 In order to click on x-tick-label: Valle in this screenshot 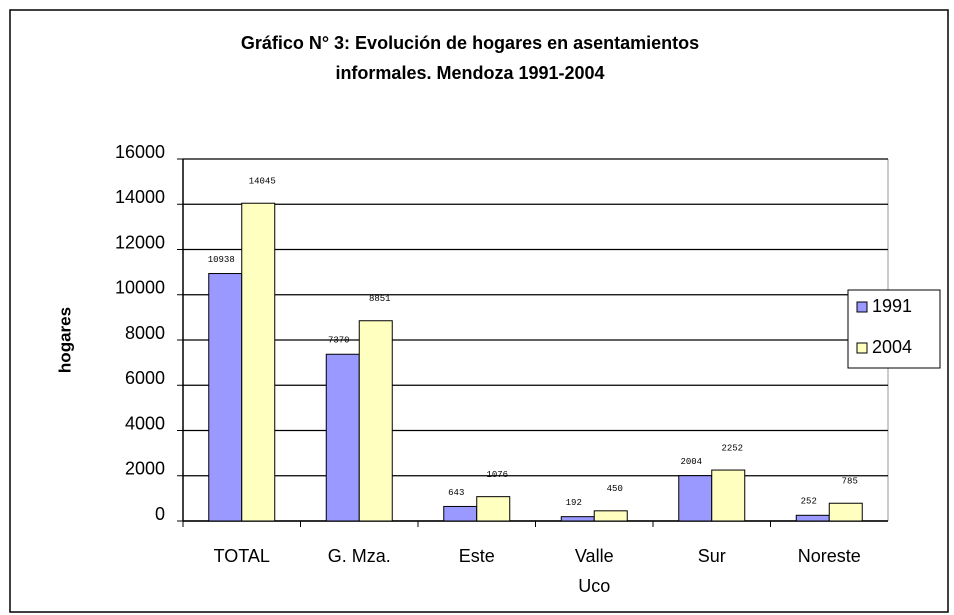, I will do `click(594, 556)`.